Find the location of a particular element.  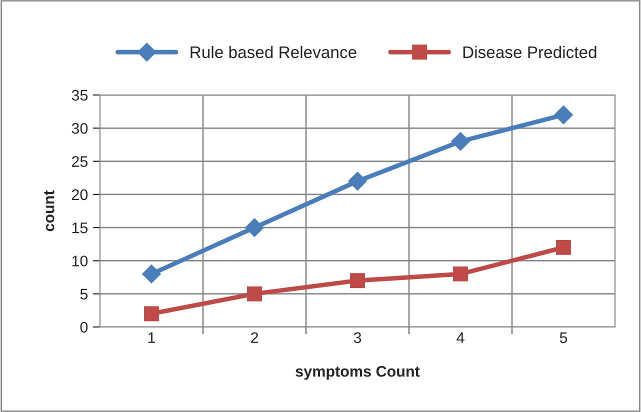

y-tick-label: 25 is located at coordinates (80, 161).